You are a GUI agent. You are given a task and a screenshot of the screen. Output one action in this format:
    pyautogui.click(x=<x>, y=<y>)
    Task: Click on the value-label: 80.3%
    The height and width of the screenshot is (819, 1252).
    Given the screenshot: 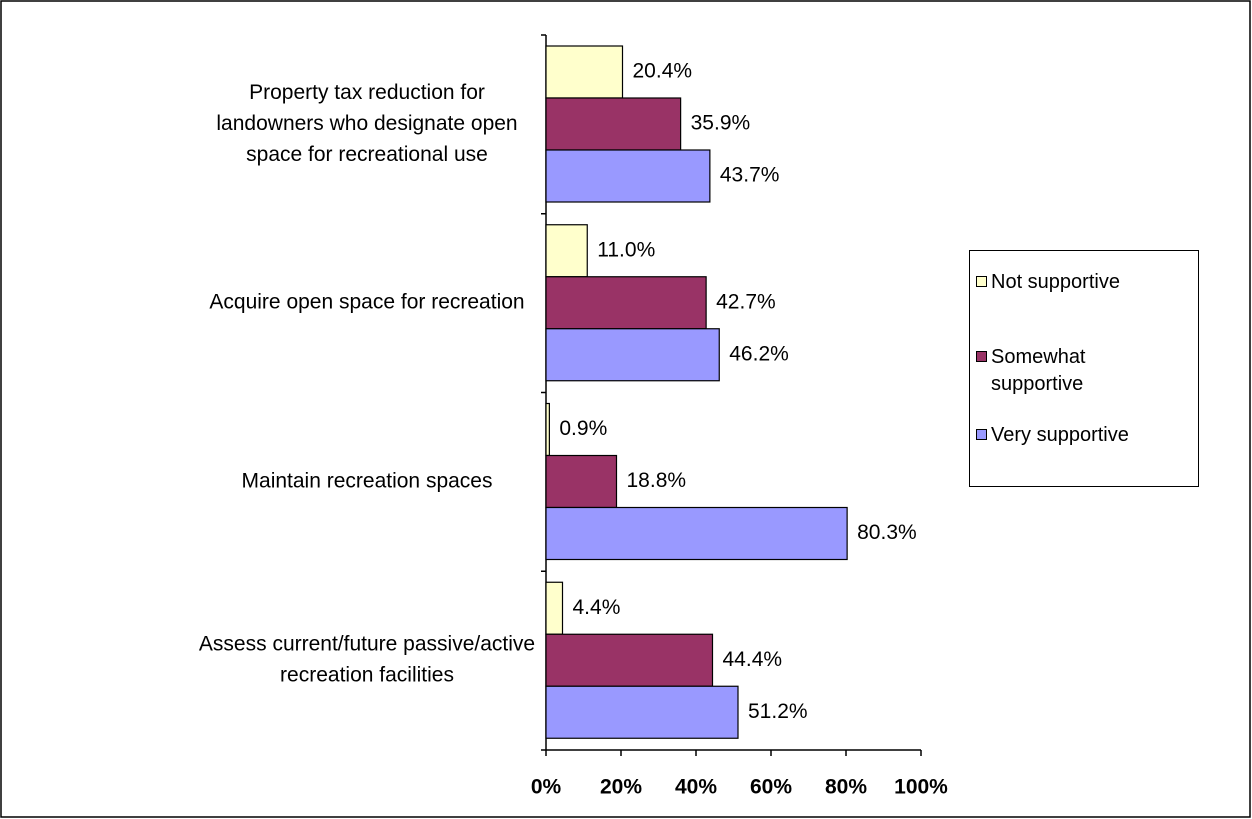 What is the action you would take?
    pyautogui.click(x=887, y=532)
    